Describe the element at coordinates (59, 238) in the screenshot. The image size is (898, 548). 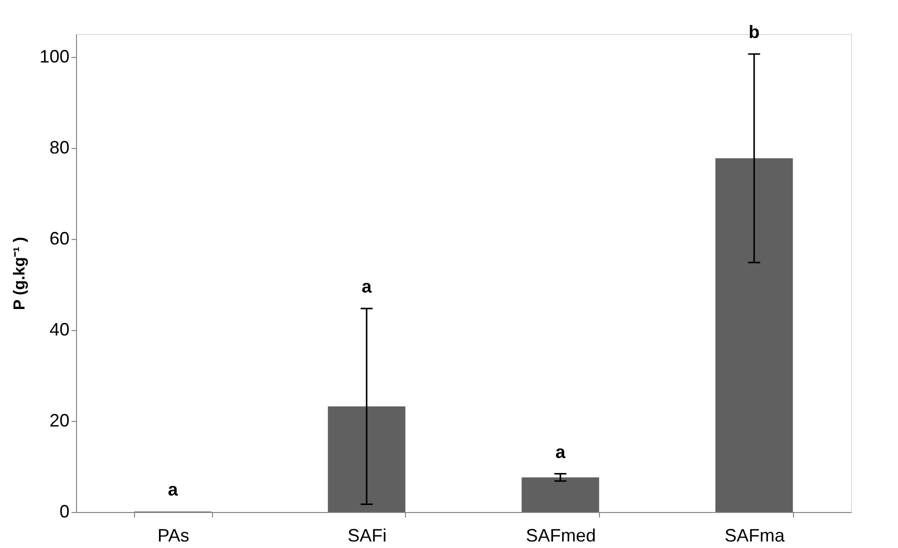
I see `y-tick-label: 60` at that location.